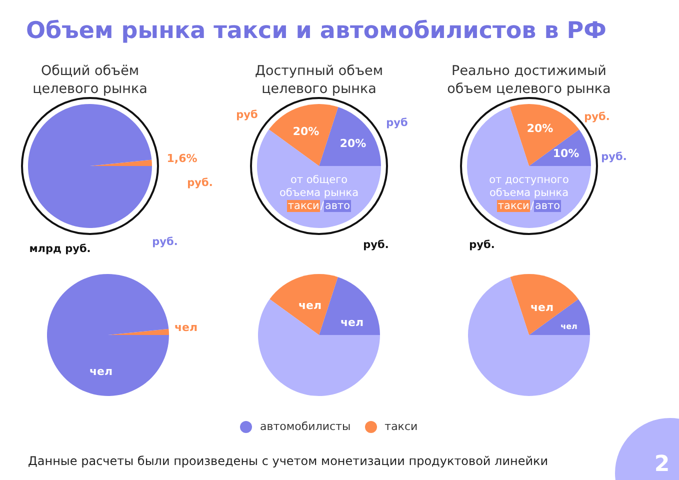  I want to click on text: от доступного объема рынка такси/авто, so click(529, 193).